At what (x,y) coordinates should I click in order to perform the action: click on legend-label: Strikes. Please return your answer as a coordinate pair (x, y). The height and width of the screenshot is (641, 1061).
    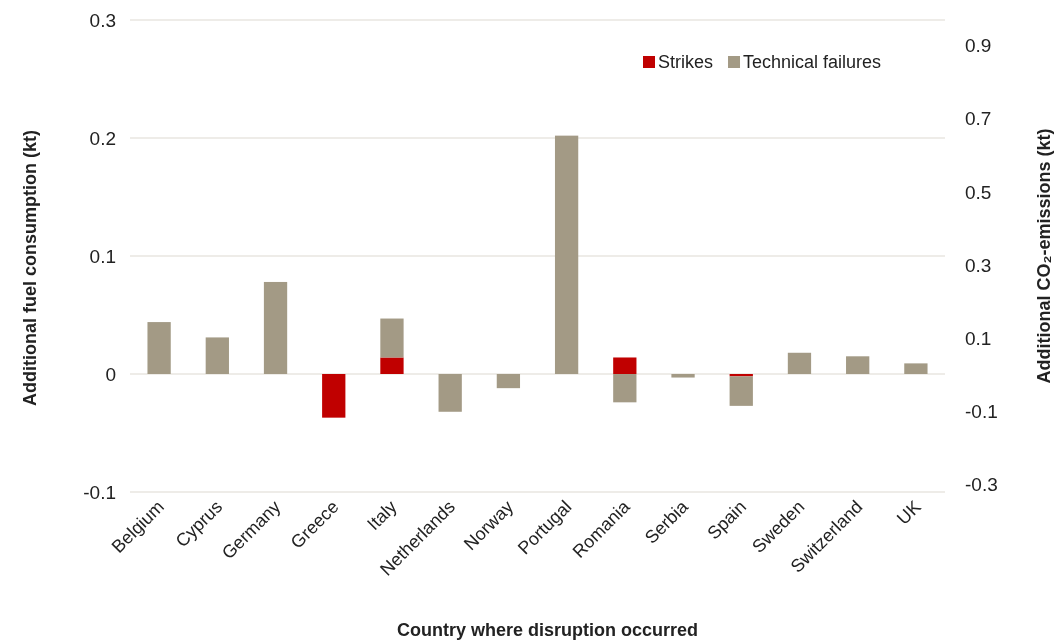
    Looking at the image, I should click on (686, 62).